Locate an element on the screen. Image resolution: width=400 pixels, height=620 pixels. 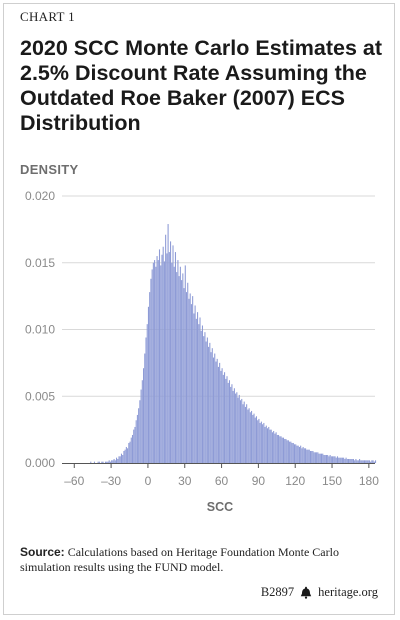
y-tick-label: 0.010 is located at coordinates (40, 330).